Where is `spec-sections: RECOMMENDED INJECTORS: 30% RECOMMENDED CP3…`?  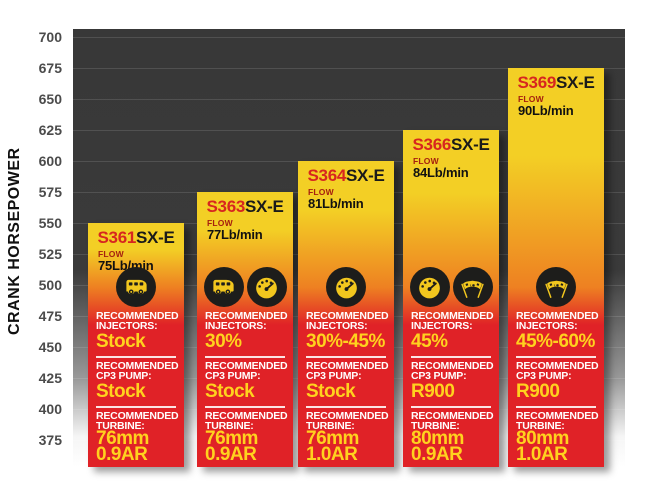 spec-sections: RECOMMENDED INJECTORS: 30% RECOMMENDED CP3… is located at coordinates (245, 389).